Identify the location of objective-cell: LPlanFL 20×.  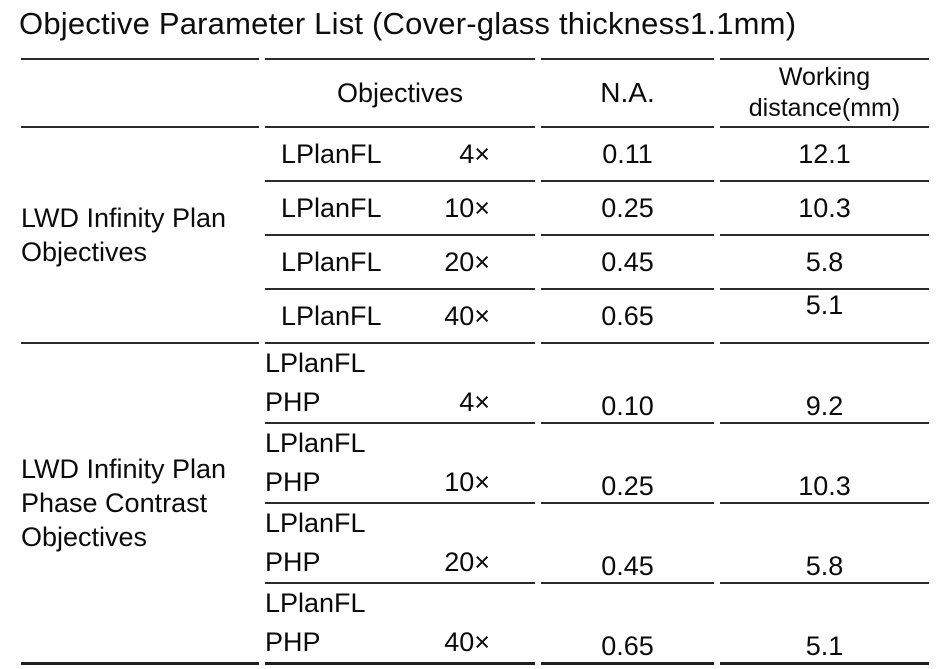
(400, 263).